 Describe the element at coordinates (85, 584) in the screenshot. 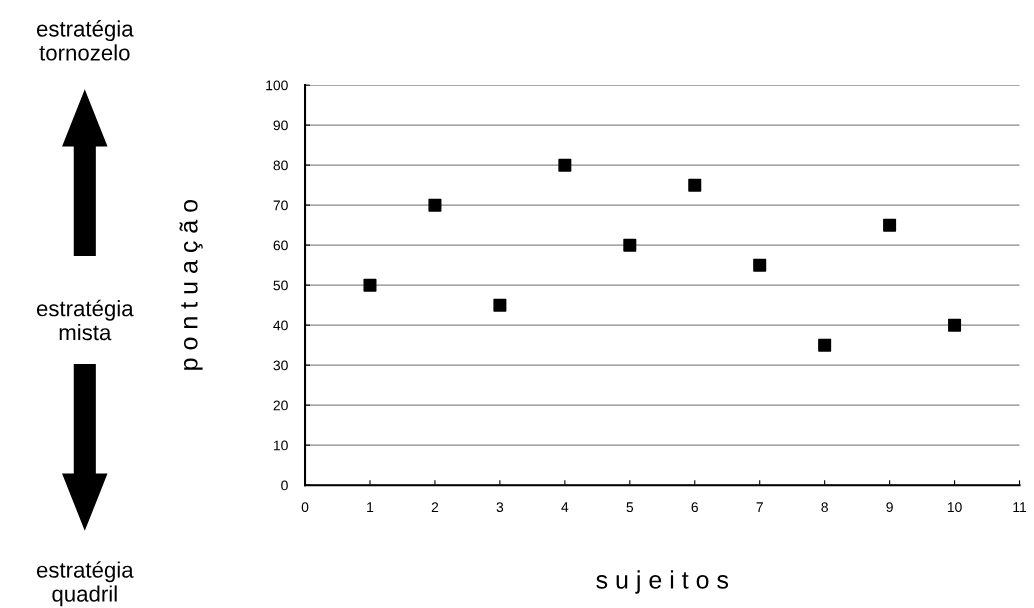

I see `text: estratégia quadril` at that location.